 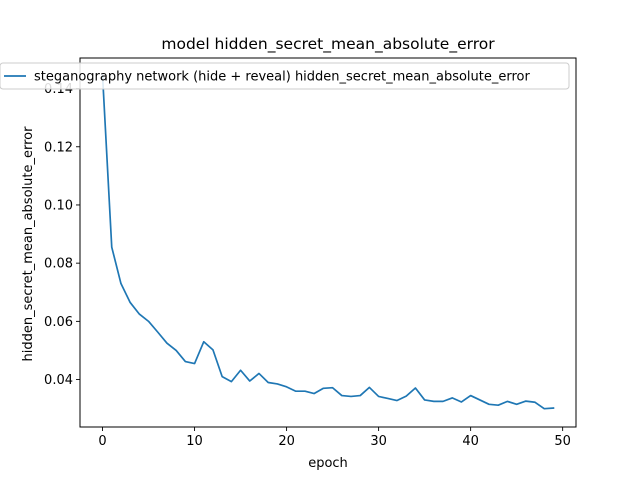 I want to click on x-axis-label: epoch, so click(x=328, y=463).